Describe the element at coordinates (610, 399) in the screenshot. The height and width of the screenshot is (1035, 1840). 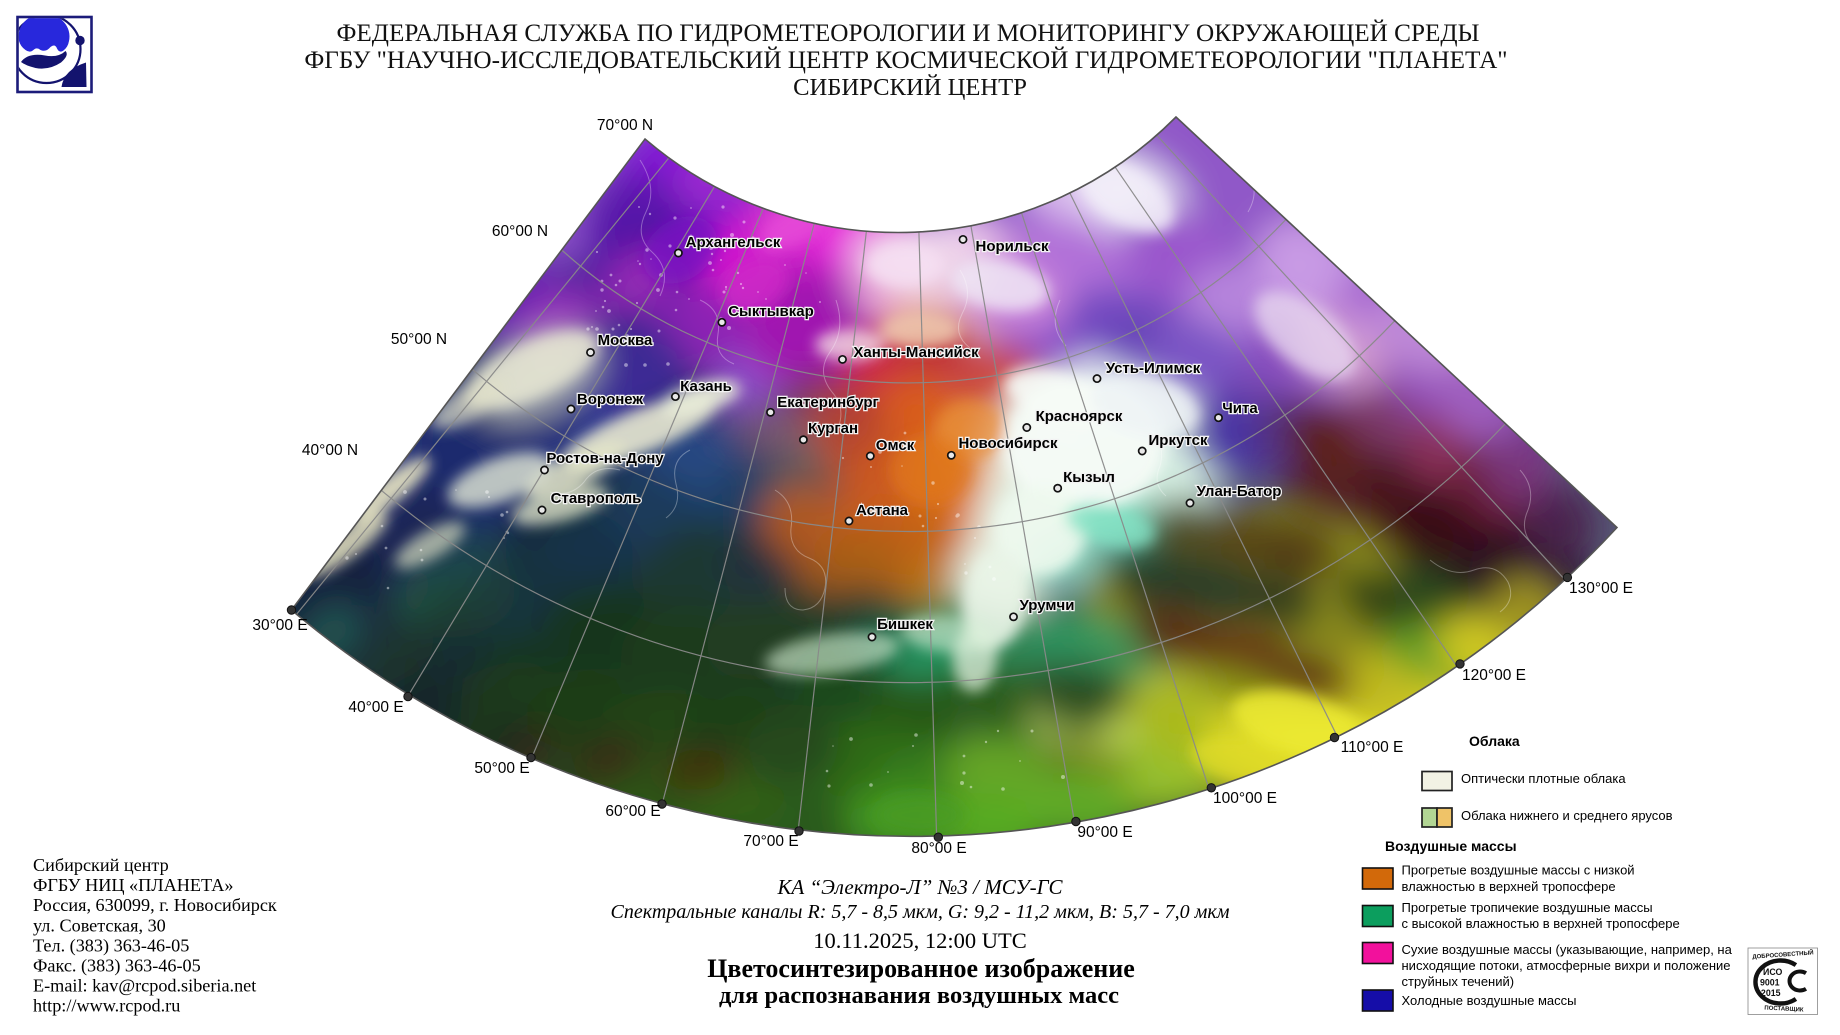
I see `svg-text: Воронеж` at that location.